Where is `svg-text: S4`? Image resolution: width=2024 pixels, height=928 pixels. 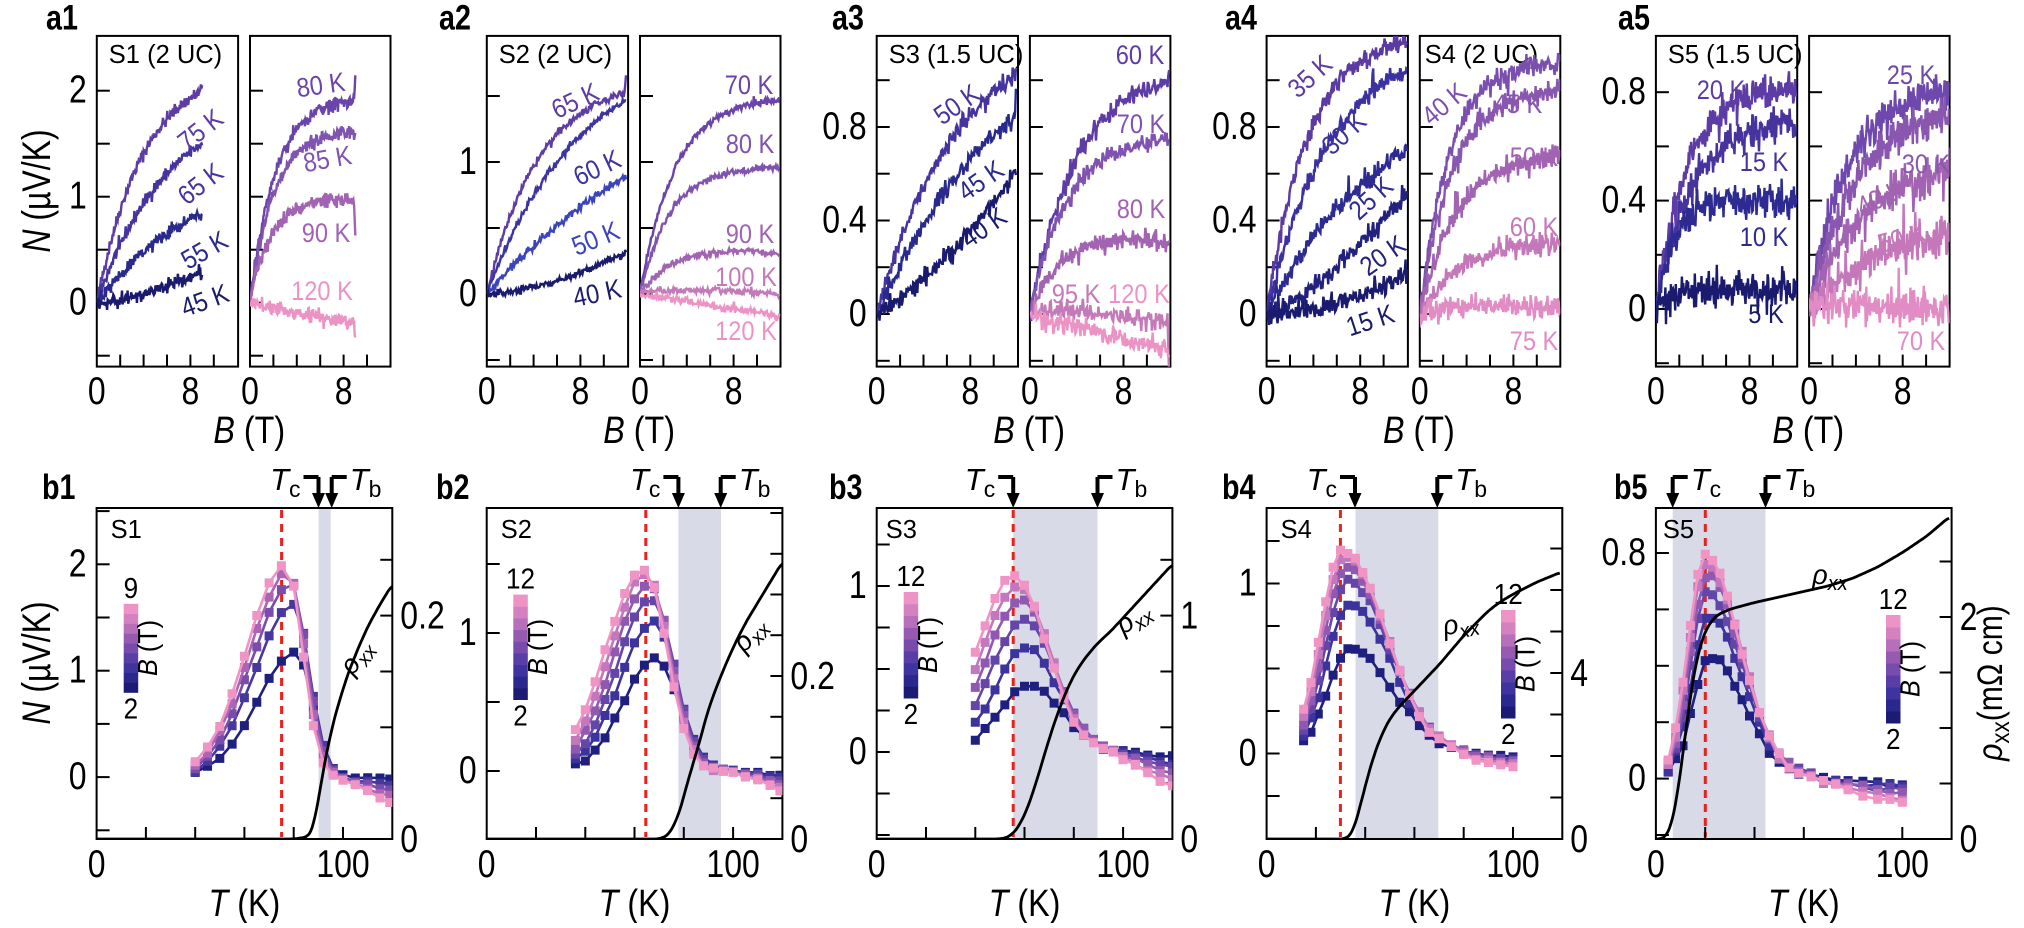 svg-text: S4 is located at coordinates (1296, 530).